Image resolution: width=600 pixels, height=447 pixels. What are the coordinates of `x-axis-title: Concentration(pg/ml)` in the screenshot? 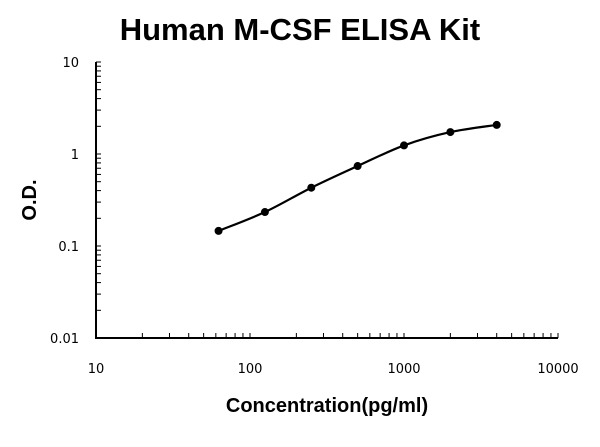 It's located at (327, 406).